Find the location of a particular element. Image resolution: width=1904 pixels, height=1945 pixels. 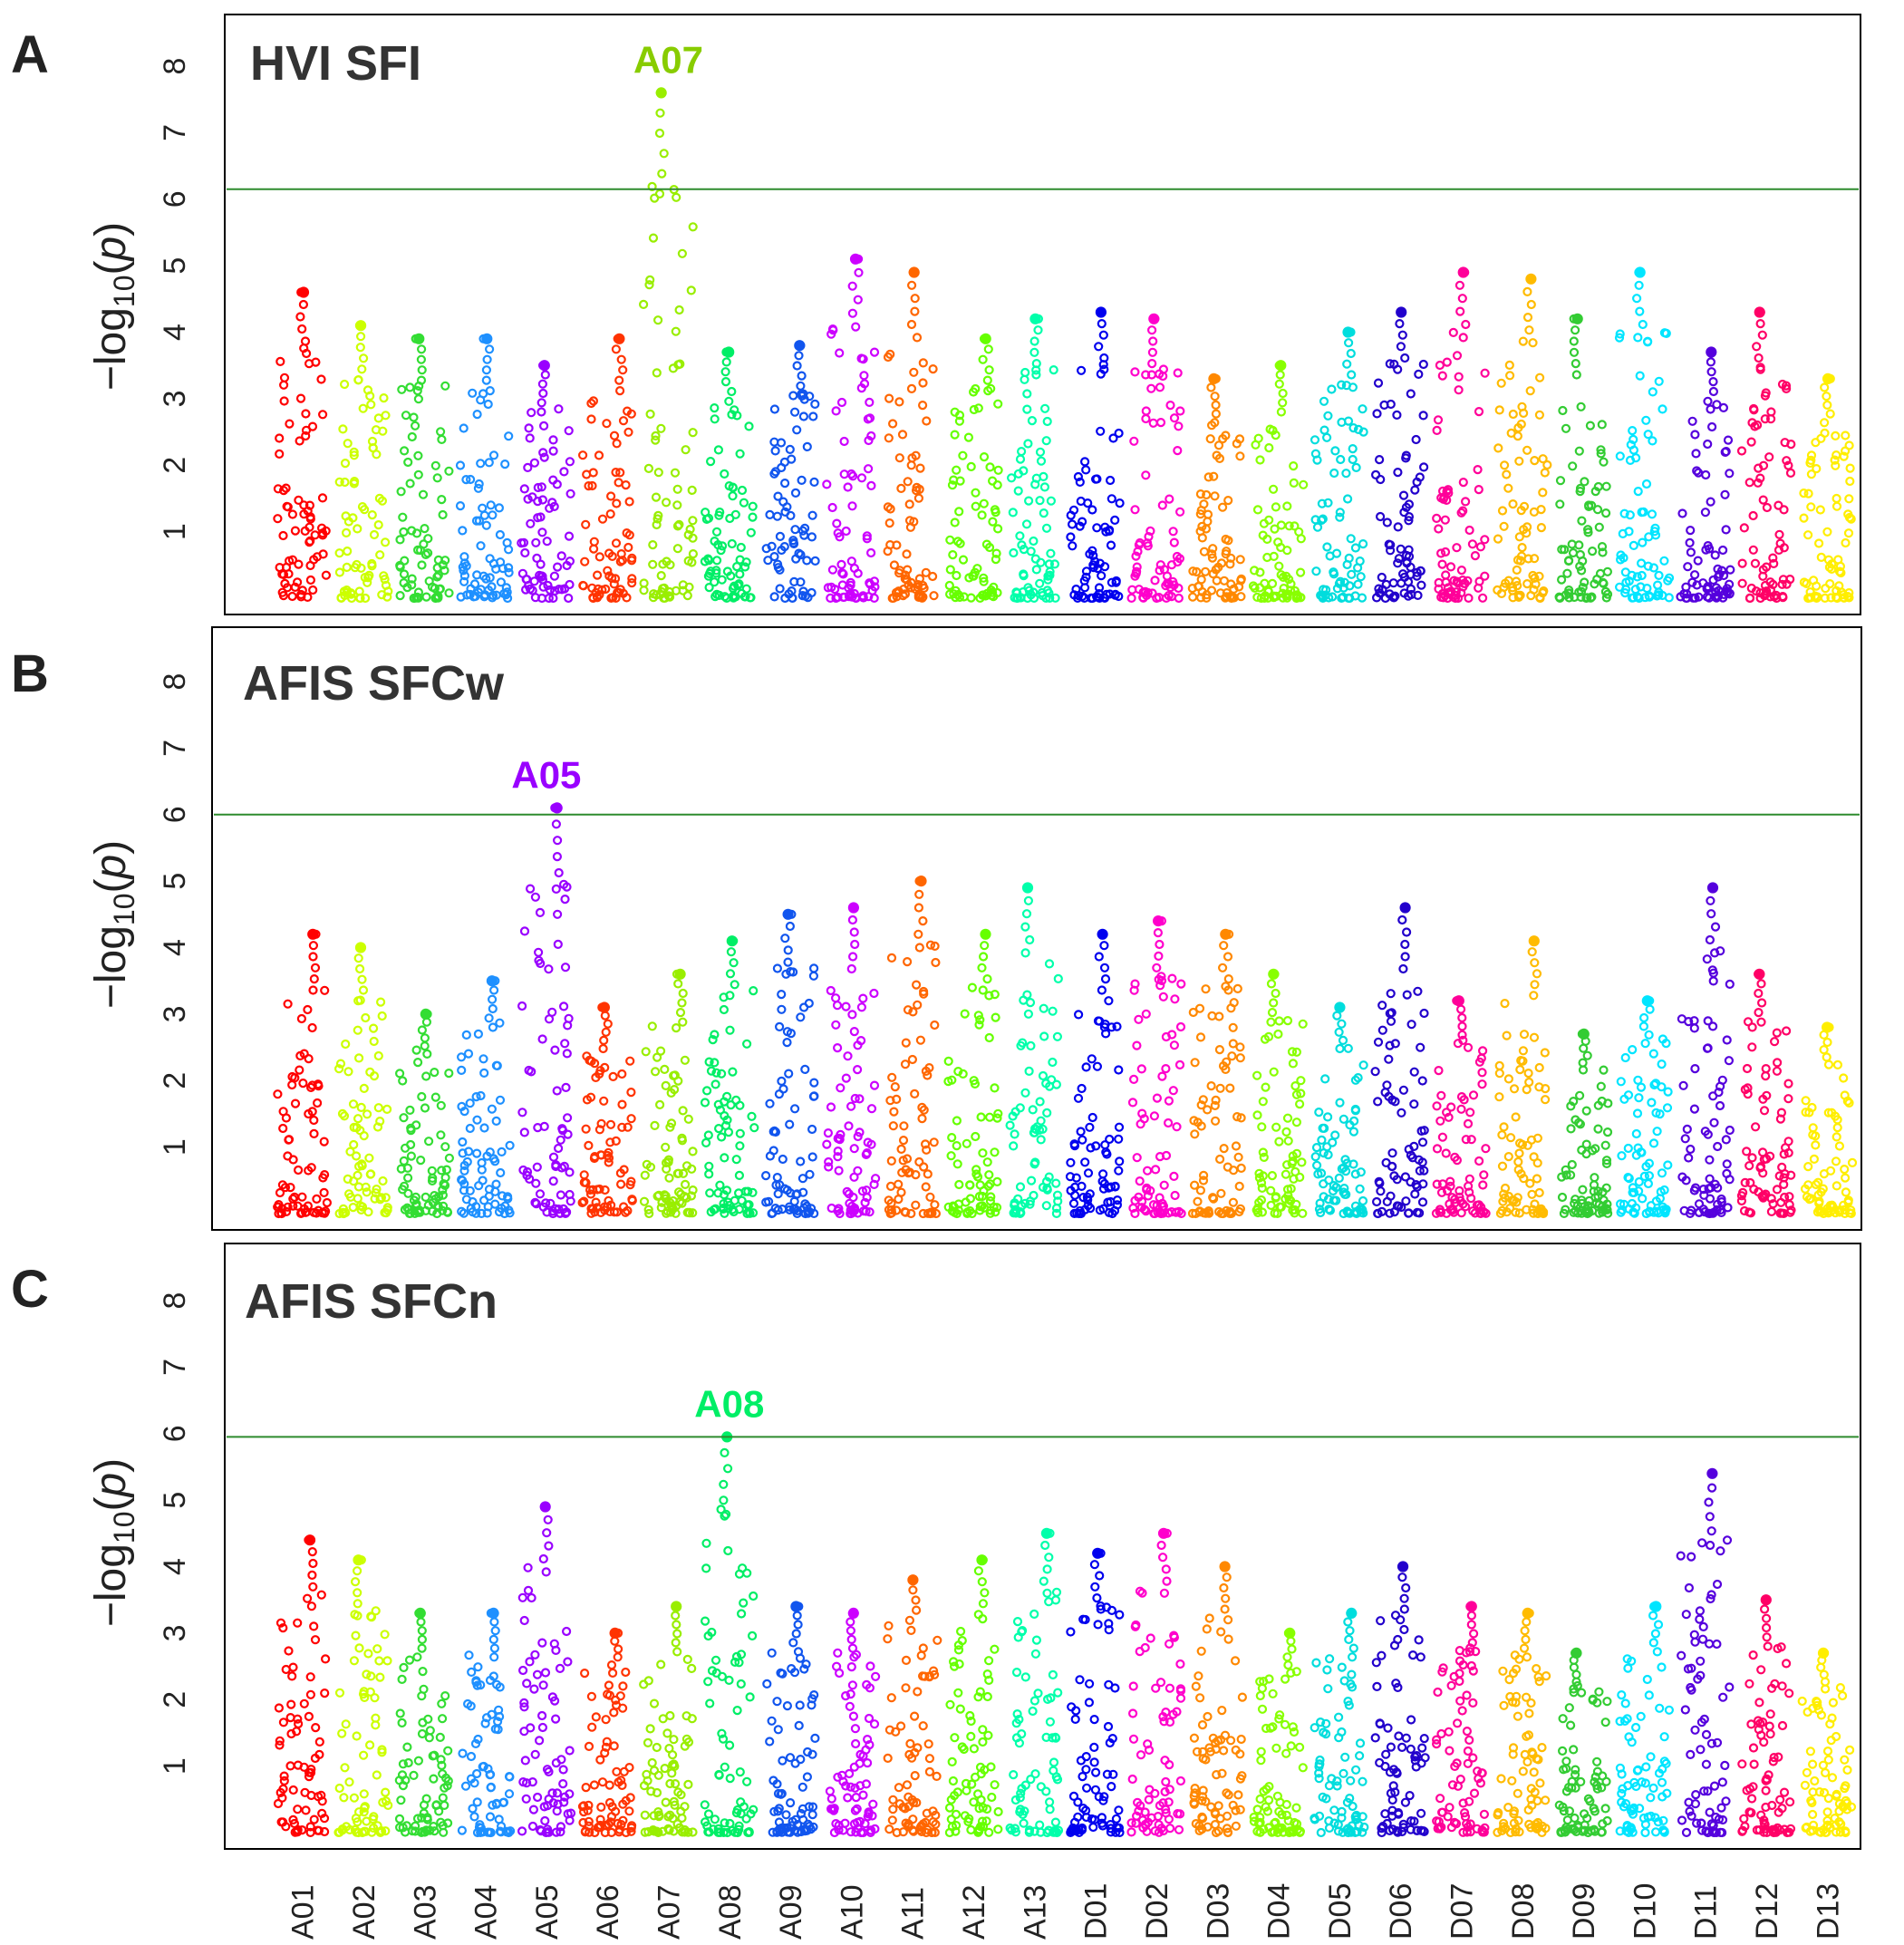

chromosome-A09-points is located at coordinates (789, 1063).